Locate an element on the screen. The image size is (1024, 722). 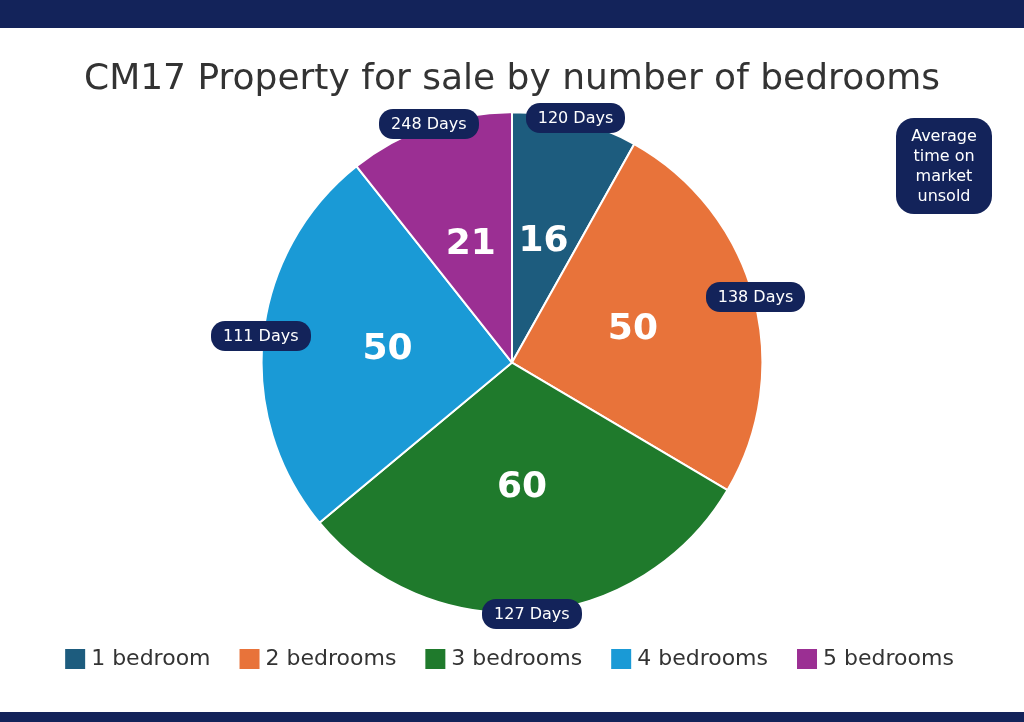
legend-label: 3 bedrooms is located at coordinates (517, 657).